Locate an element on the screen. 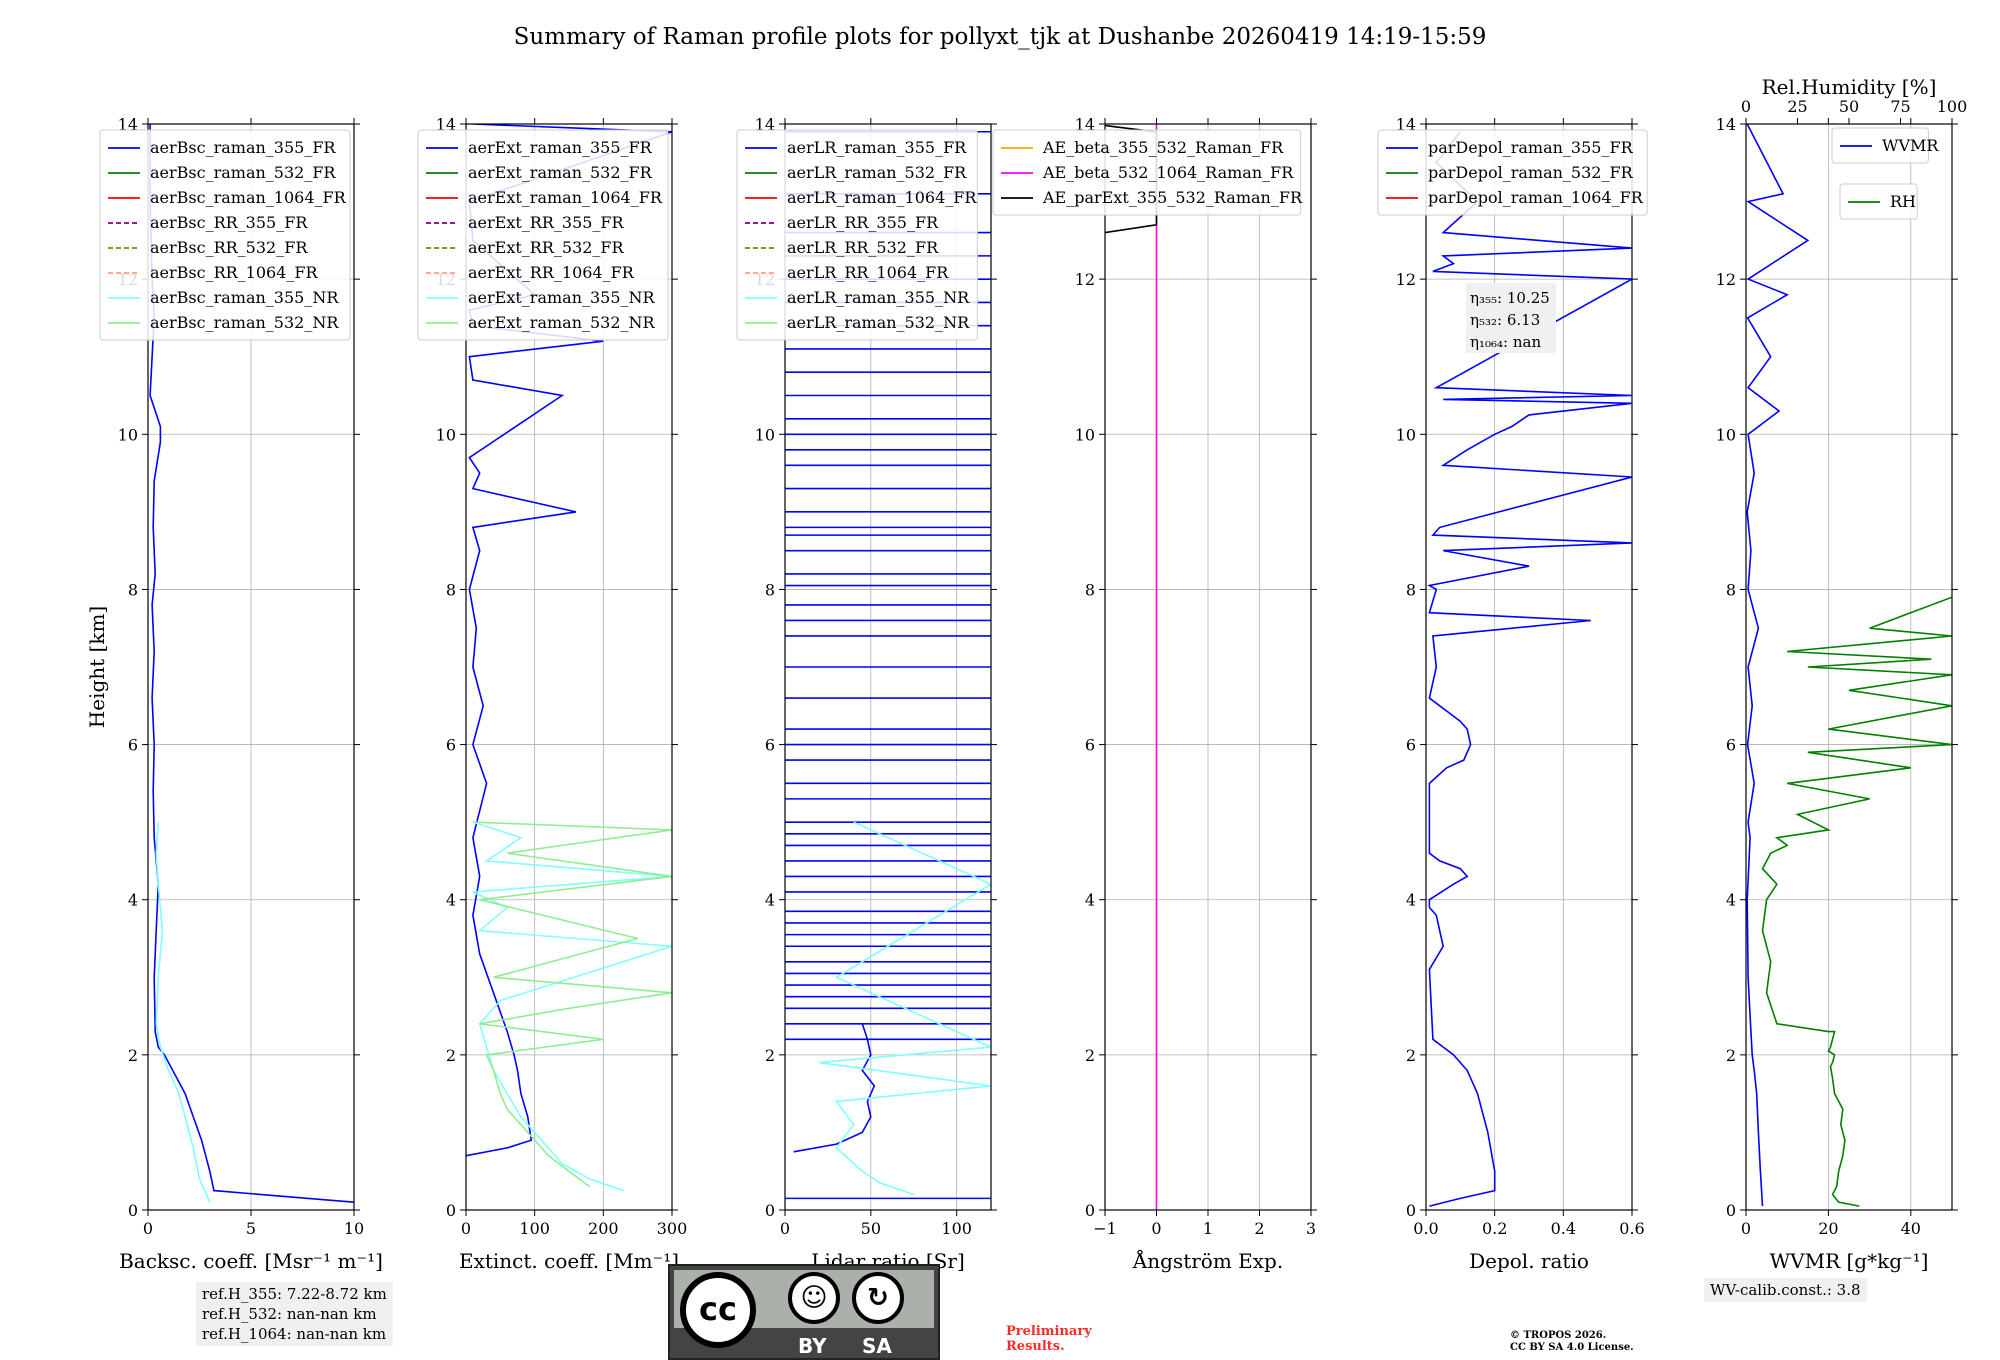 This screenshot has height=1360, width=2000. legend-entry: aerLR_raman_532_NR is located at coordinates (878, 322).